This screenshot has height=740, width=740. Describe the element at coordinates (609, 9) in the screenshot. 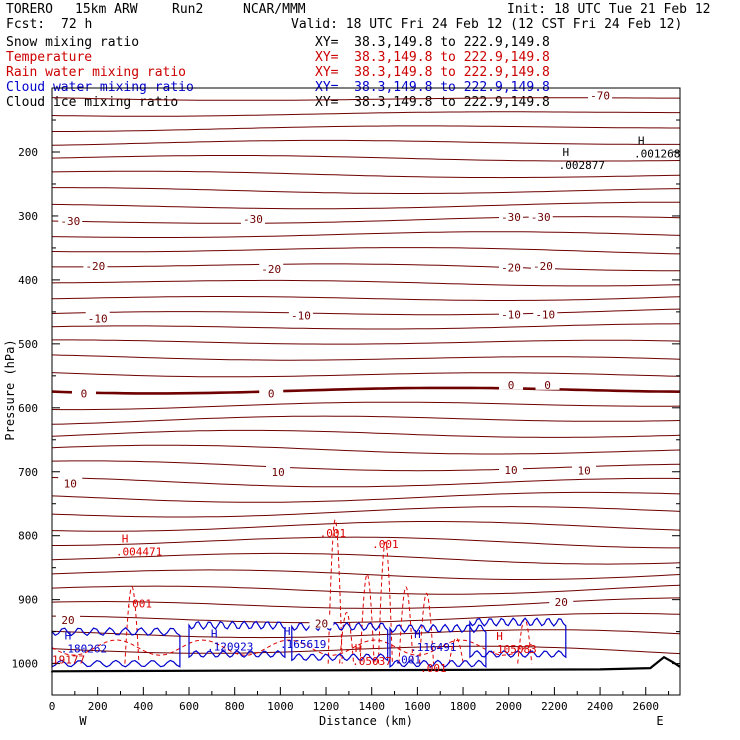

I see `init-time: Init: 18 UTC Tue 21 Feb 12` at that location.